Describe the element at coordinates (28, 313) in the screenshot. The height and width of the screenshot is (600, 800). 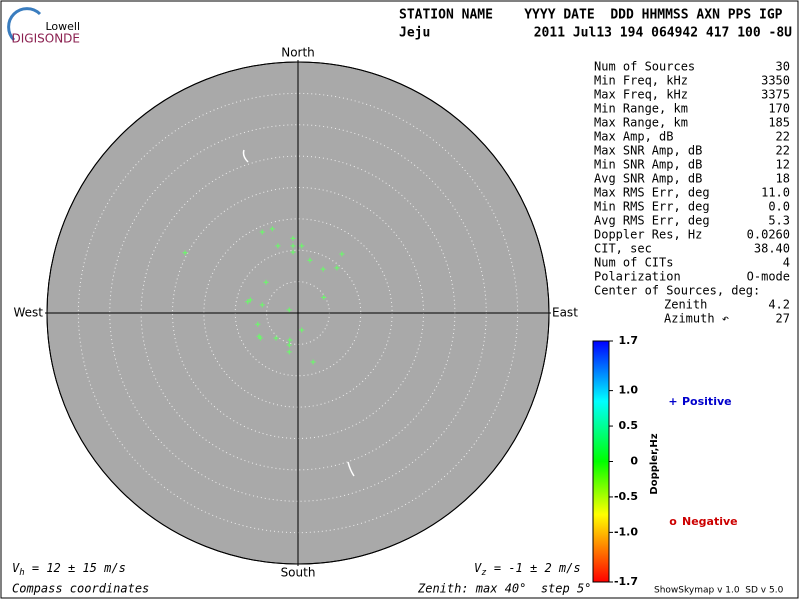
I see `direction-label: West` at that location.